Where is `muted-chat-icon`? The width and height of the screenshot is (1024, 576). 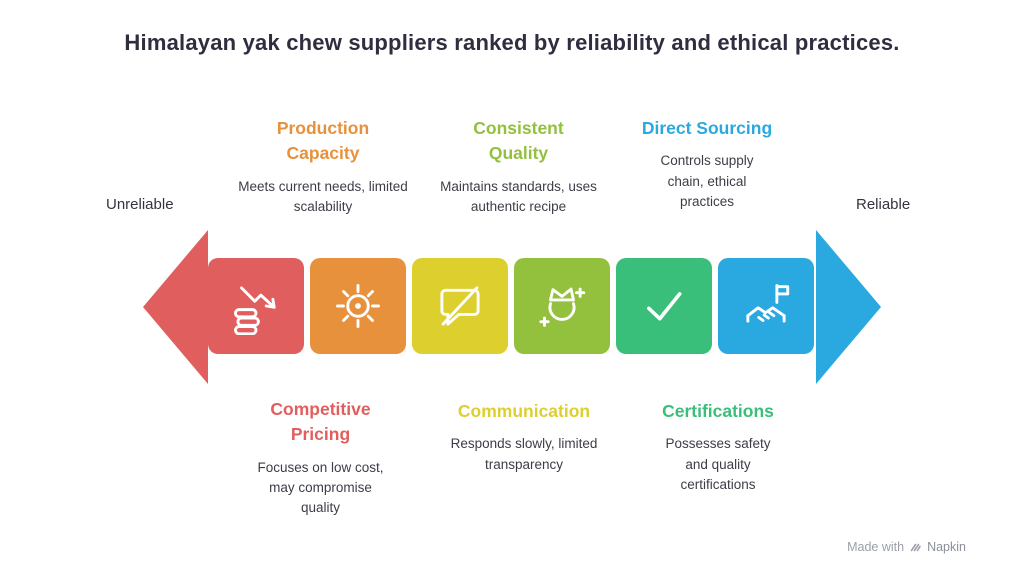 muted-chat-icon is located at coordinates (460, 306).